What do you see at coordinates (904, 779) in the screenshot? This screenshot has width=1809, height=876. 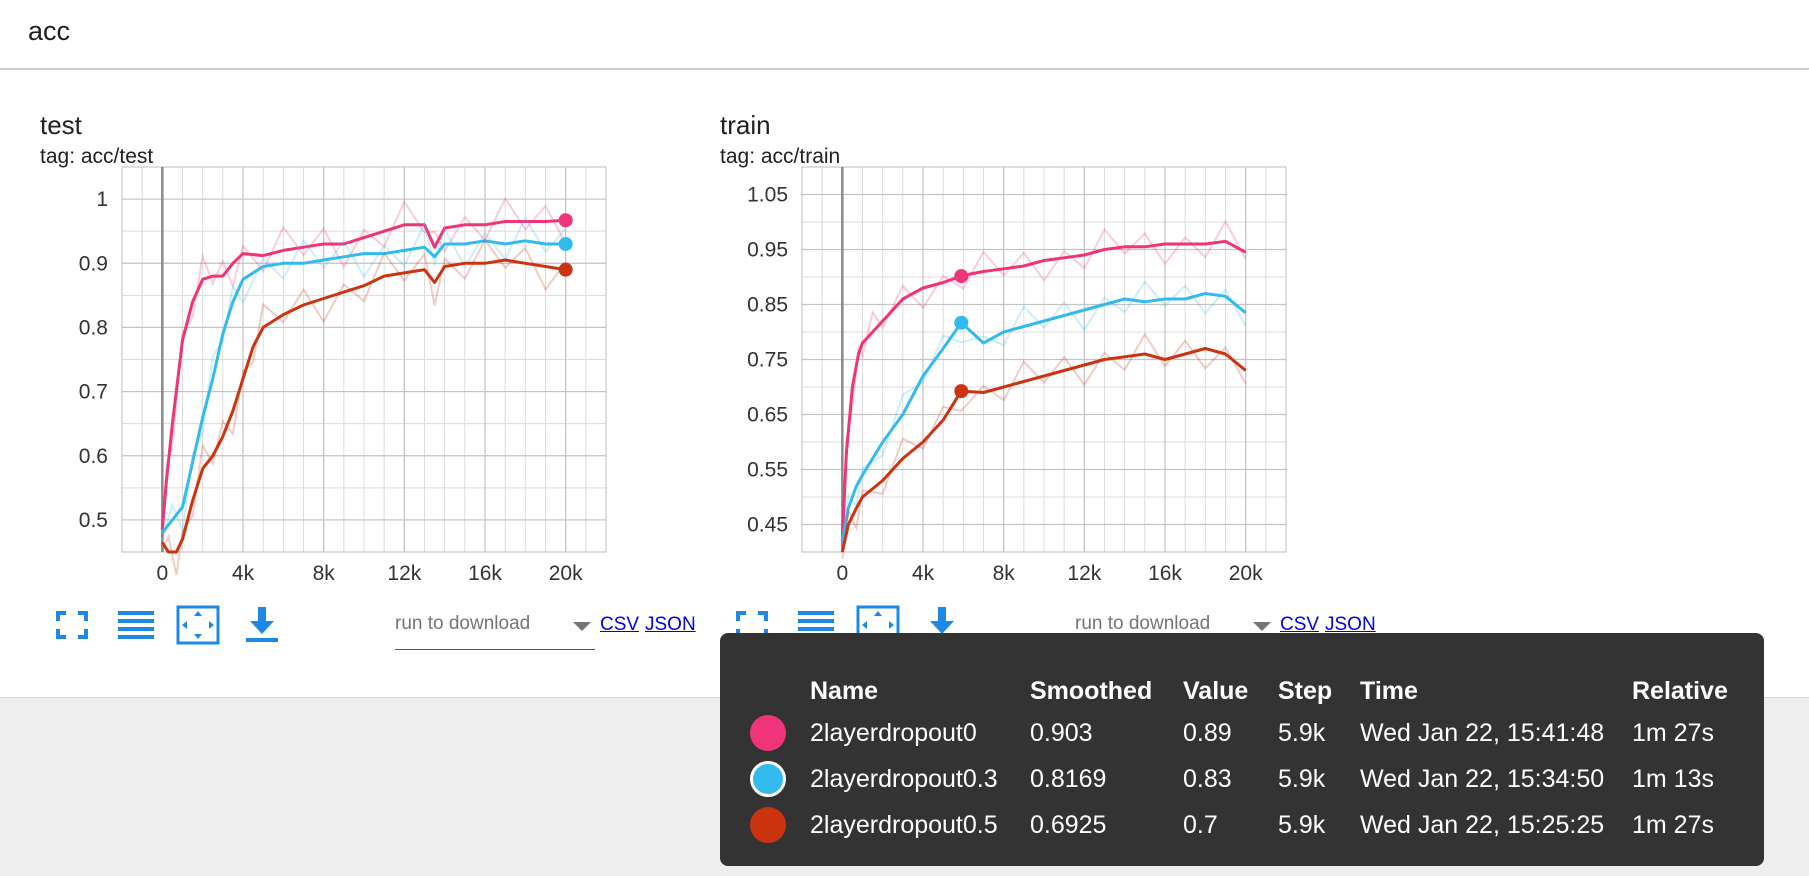 I see `tooltip-row-name: 2layerdropout0.3` at bounding box center [904, 779].